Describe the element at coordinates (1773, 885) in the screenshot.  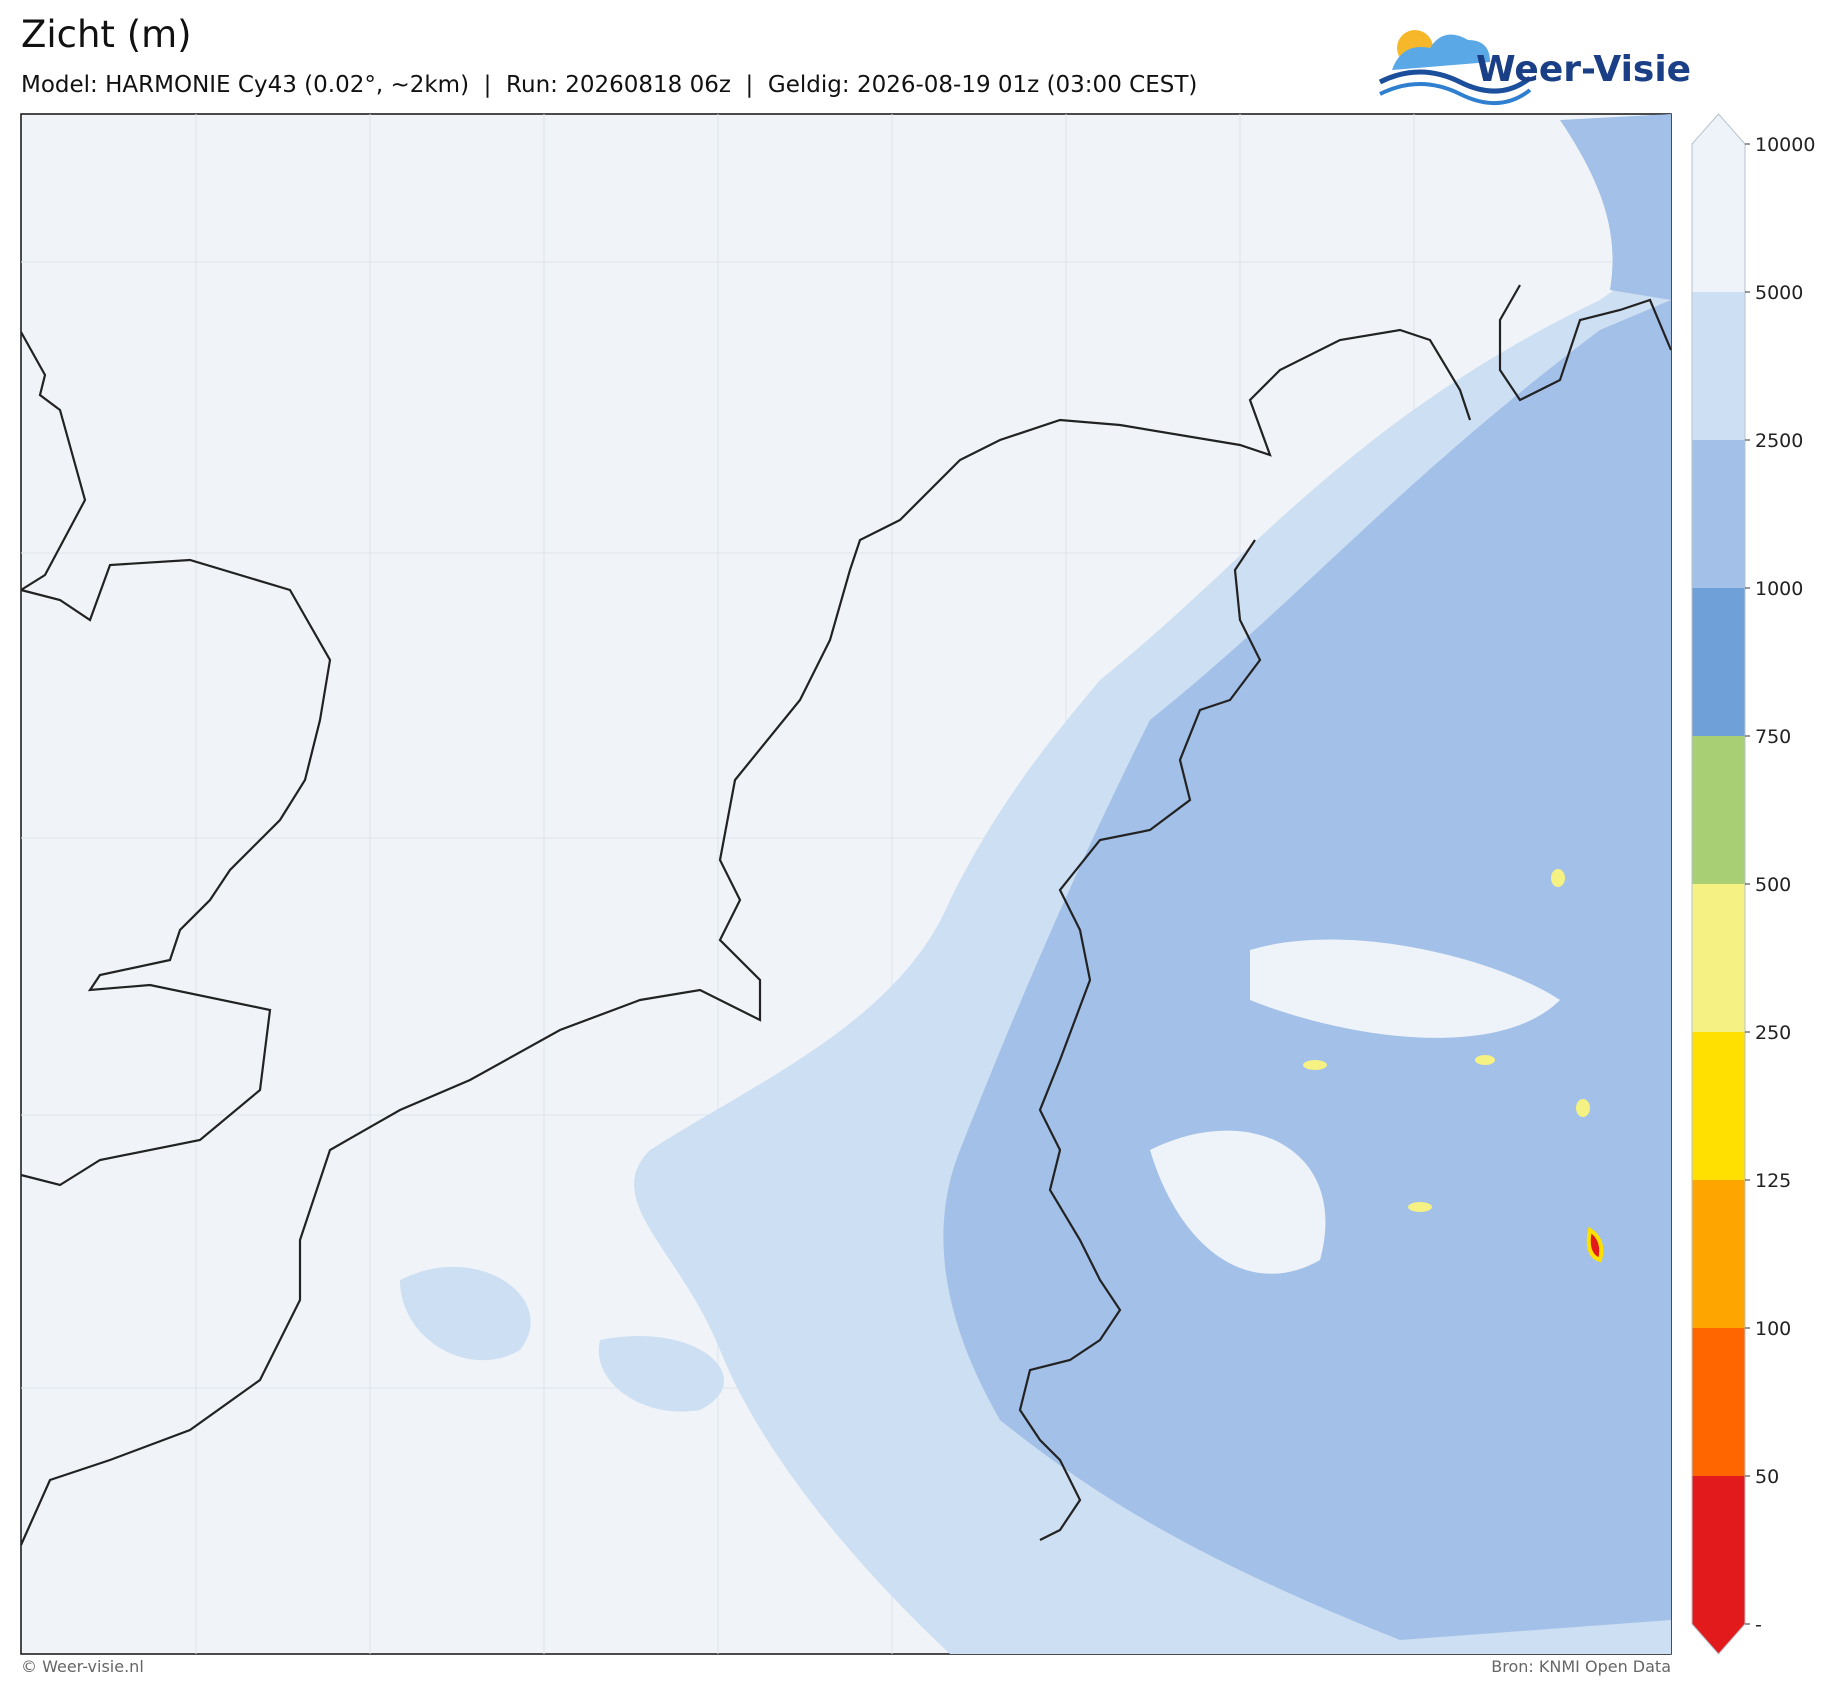
I see `colorbar-tick-label: 500` at that location.